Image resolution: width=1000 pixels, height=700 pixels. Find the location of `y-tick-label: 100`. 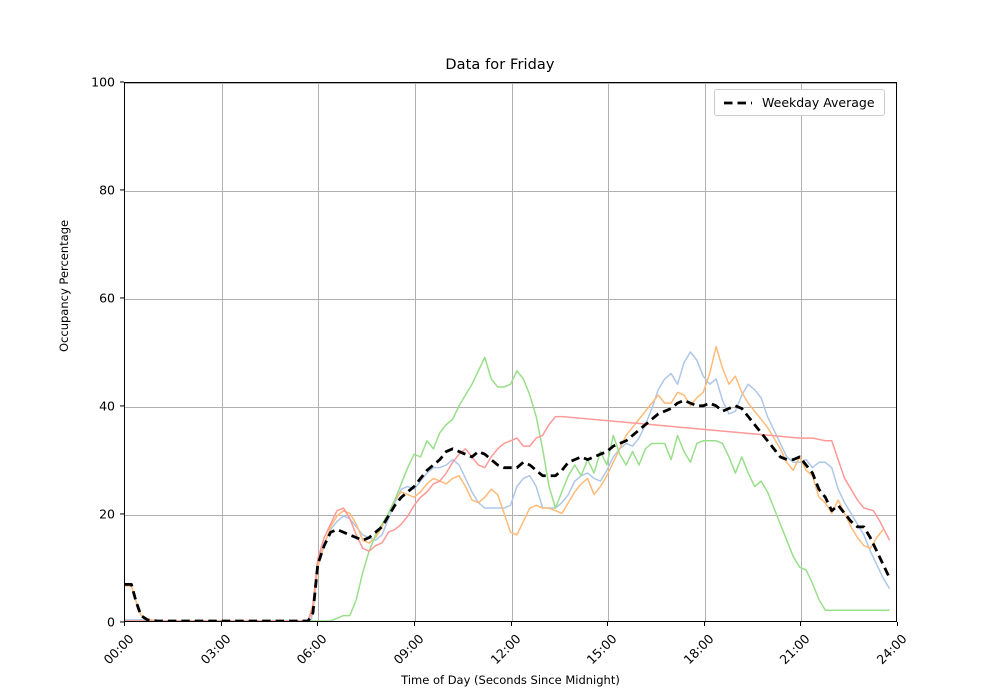

y-tick-label: 100 is located at coordinates (103, 82).